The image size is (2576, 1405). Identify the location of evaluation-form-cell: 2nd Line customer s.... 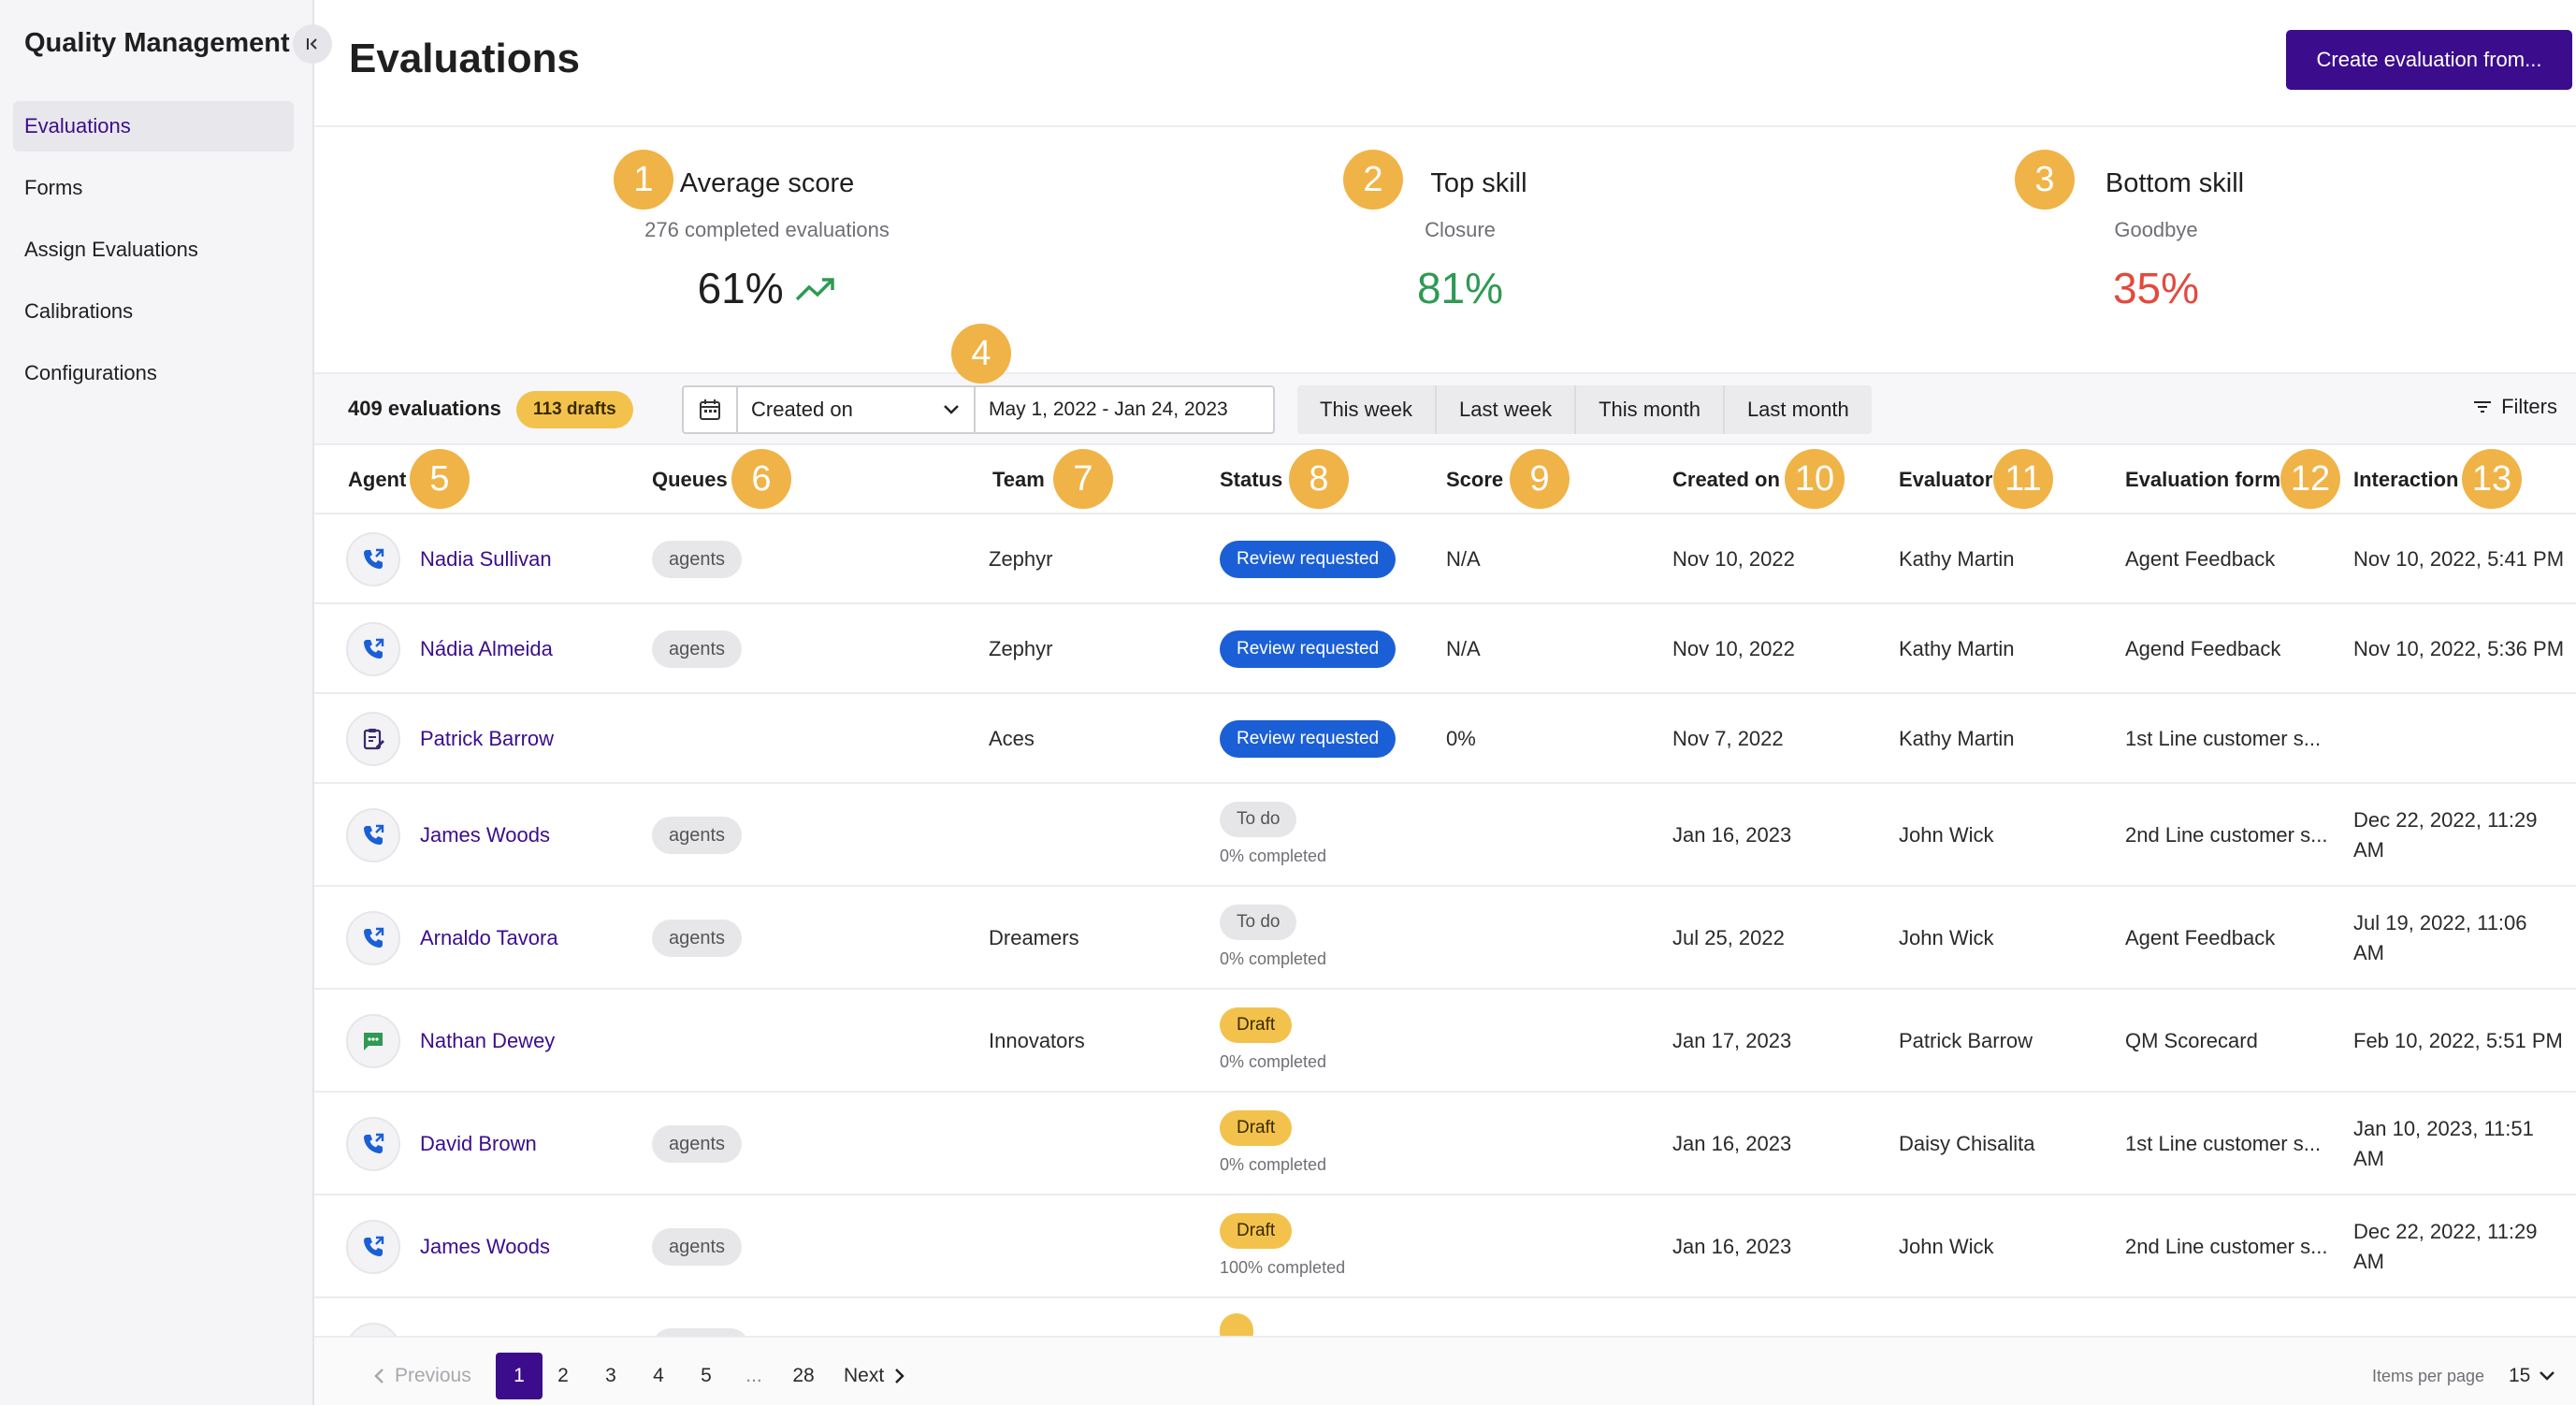
(2227, 1246).